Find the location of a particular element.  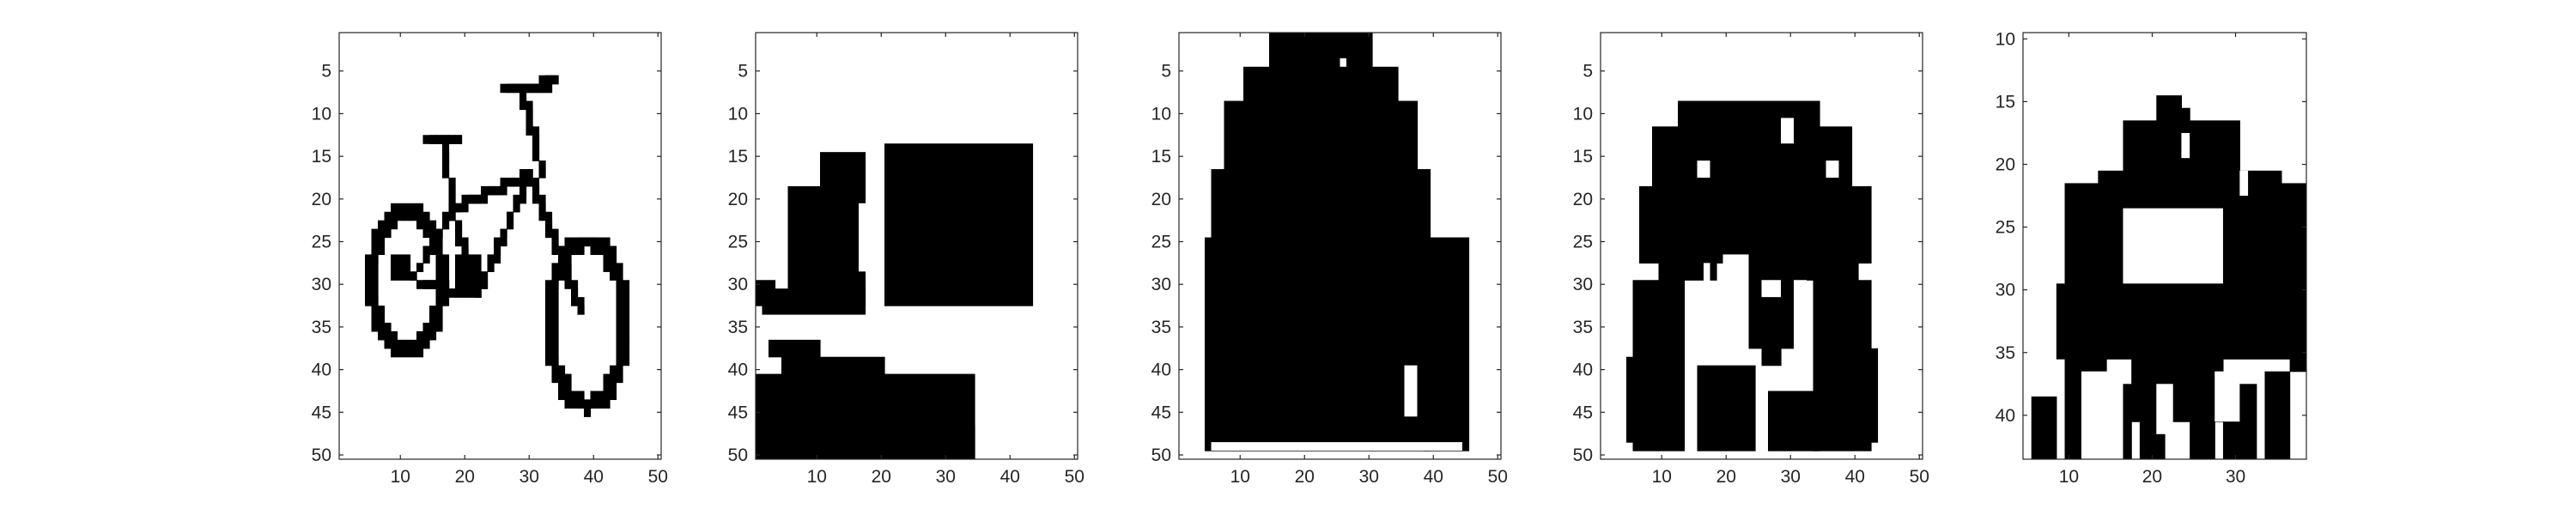

y-tick-label: 5 is located at coordinates (1588, 72).